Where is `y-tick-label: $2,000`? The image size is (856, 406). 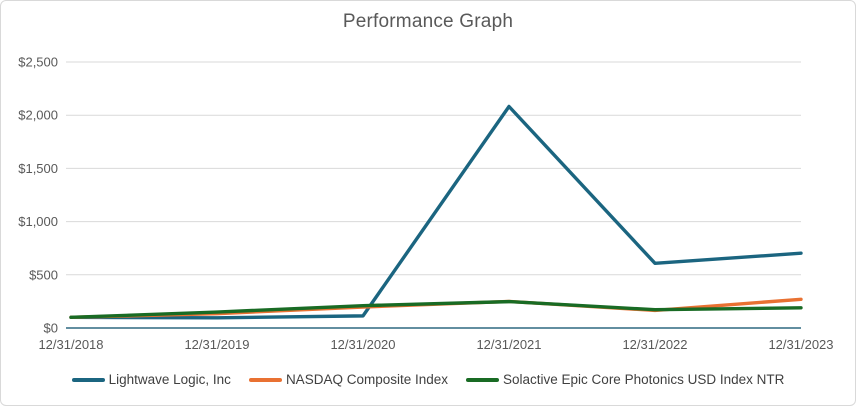 y-tick-label: $2,000 is located at coordinates (38, 115).